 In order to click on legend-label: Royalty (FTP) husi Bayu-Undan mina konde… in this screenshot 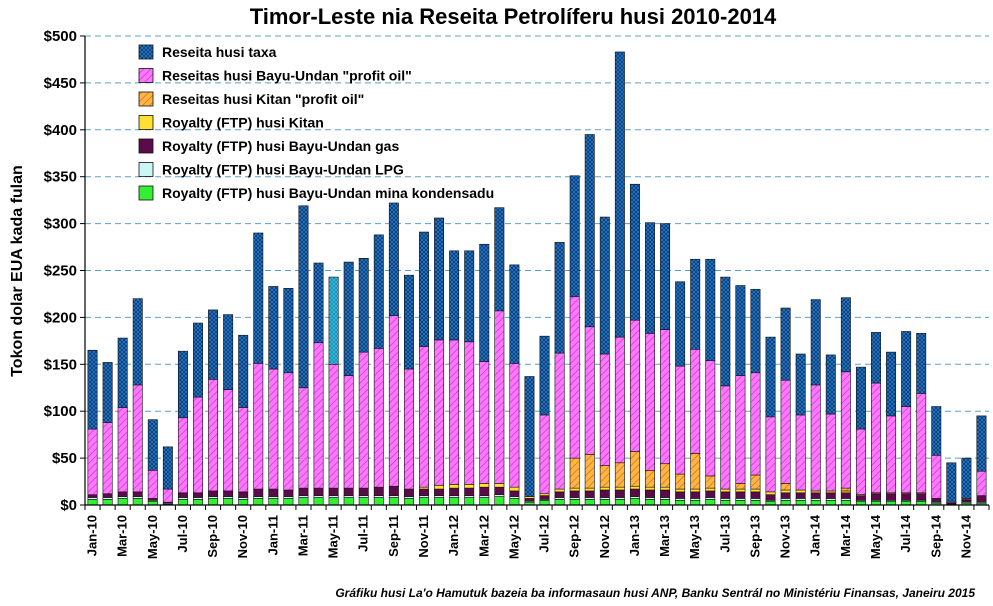, I will do `click(328, 193)`.